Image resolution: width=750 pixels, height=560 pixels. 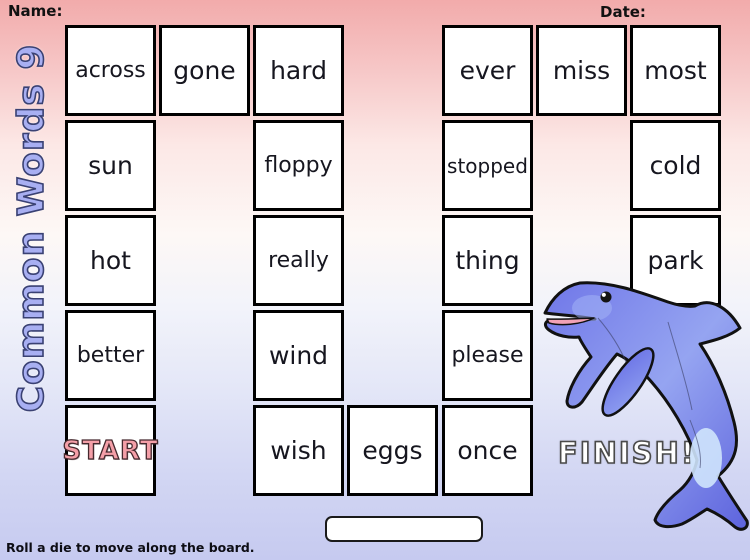 What do you see at coordinates (110, 70) in the screenshot?
I see `board-cell-across: across` at bounding box center [110, 70].